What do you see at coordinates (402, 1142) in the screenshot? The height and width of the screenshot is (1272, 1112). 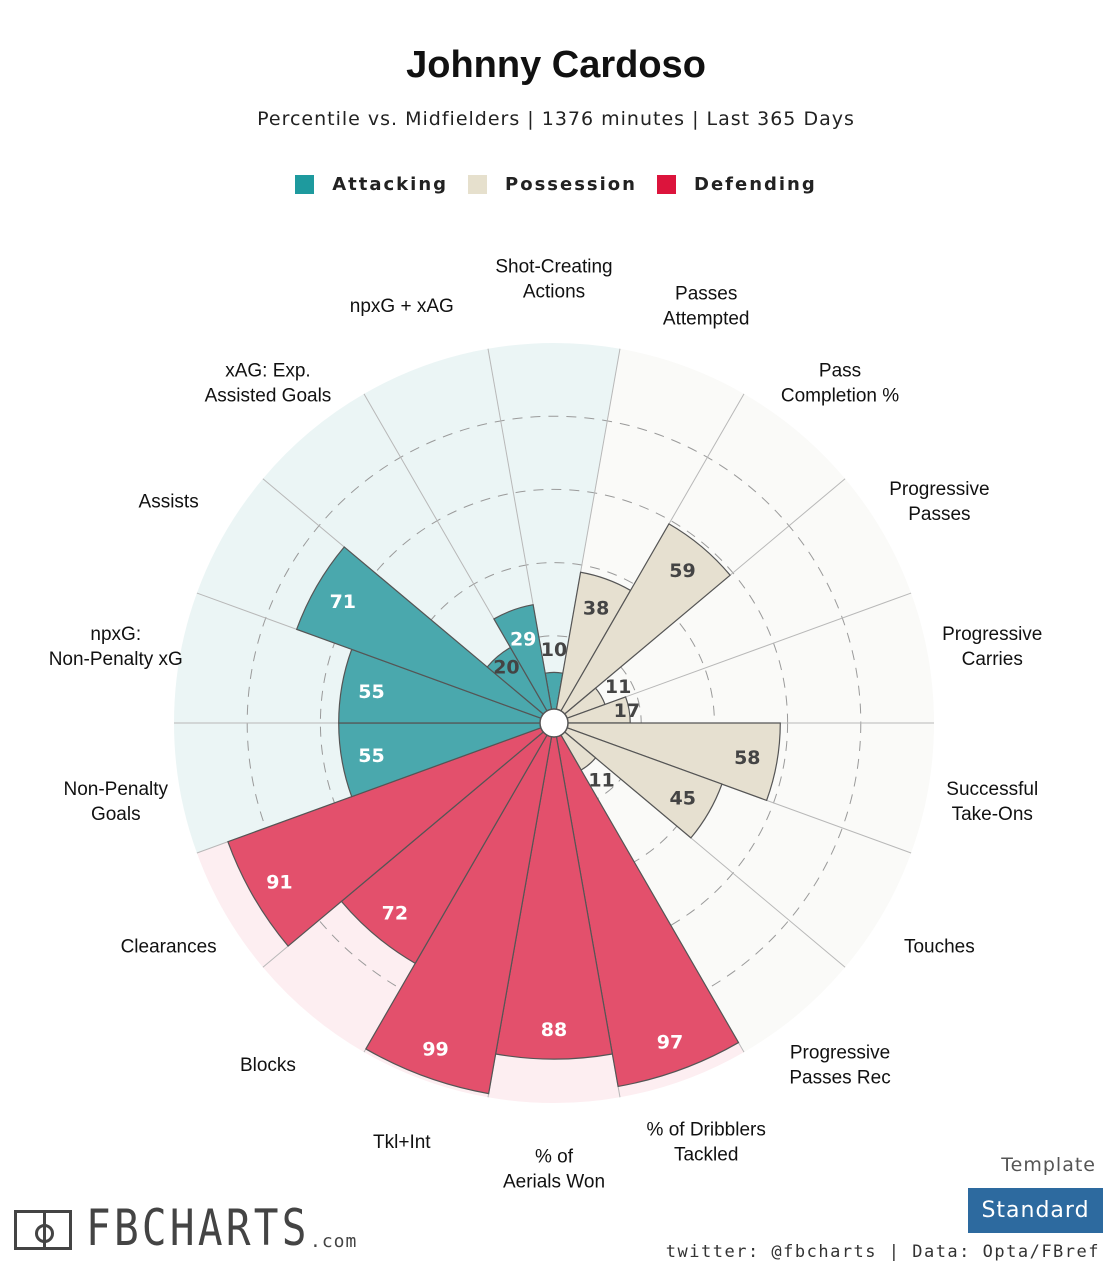 I see `category-label: Tkl+Int` at bounding box center [402, 1142].